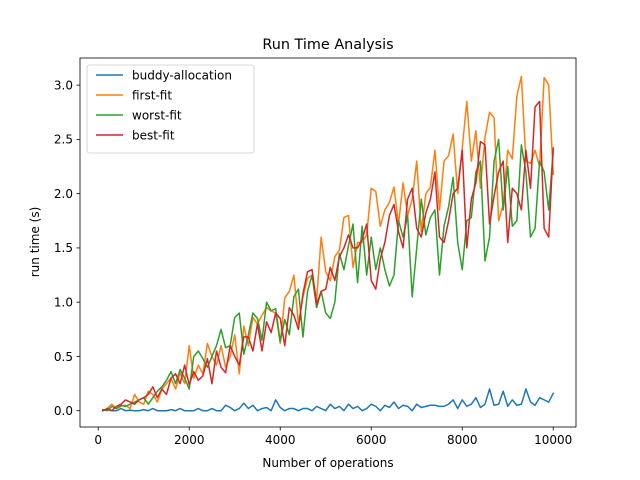  What do you see at coordinates (189, 440) in the screenshot?
I see `x-tick-label: 2000` at bounding box center [189, 440].